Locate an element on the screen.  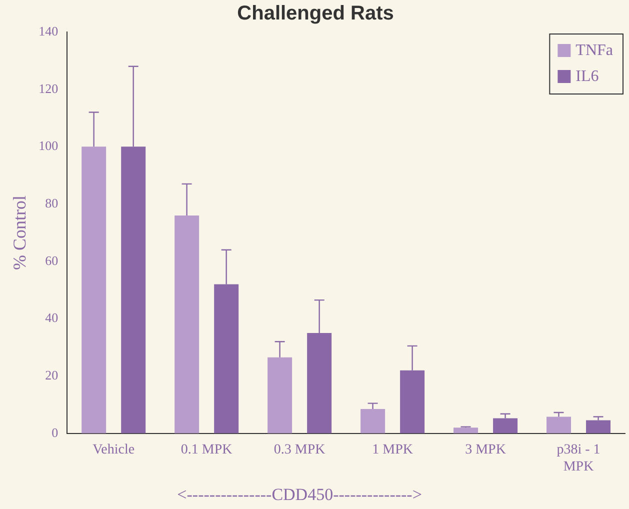
x-tick-label: 1 MPK is located at coordinates (392, 450).